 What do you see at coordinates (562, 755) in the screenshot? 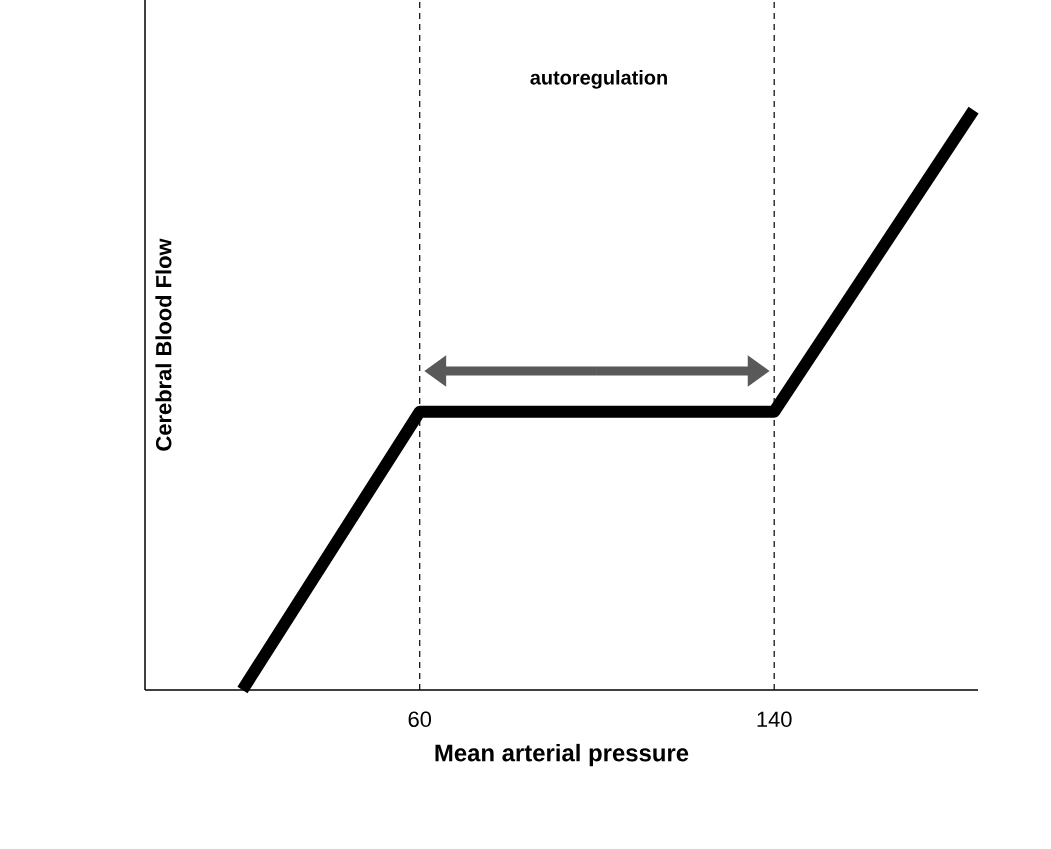
I see `x-axis-title: Mean arterial pressure` at bounding box center [562, 755].